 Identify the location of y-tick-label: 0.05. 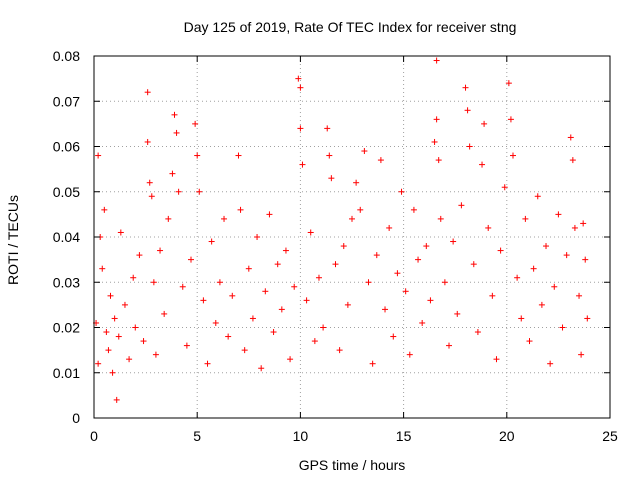
(66, 192).